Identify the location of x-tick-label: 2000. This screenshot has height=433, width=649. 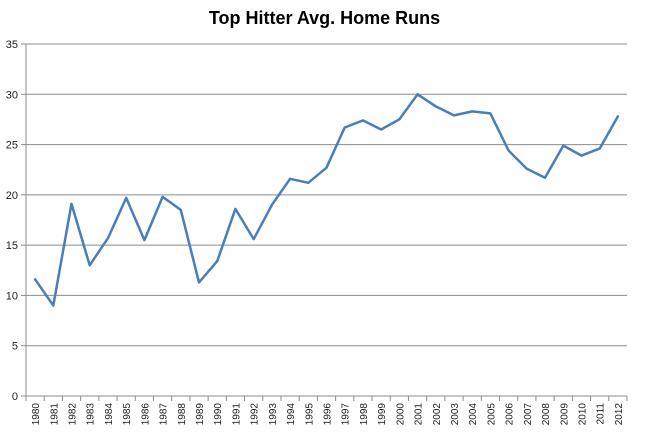
(400, 414).